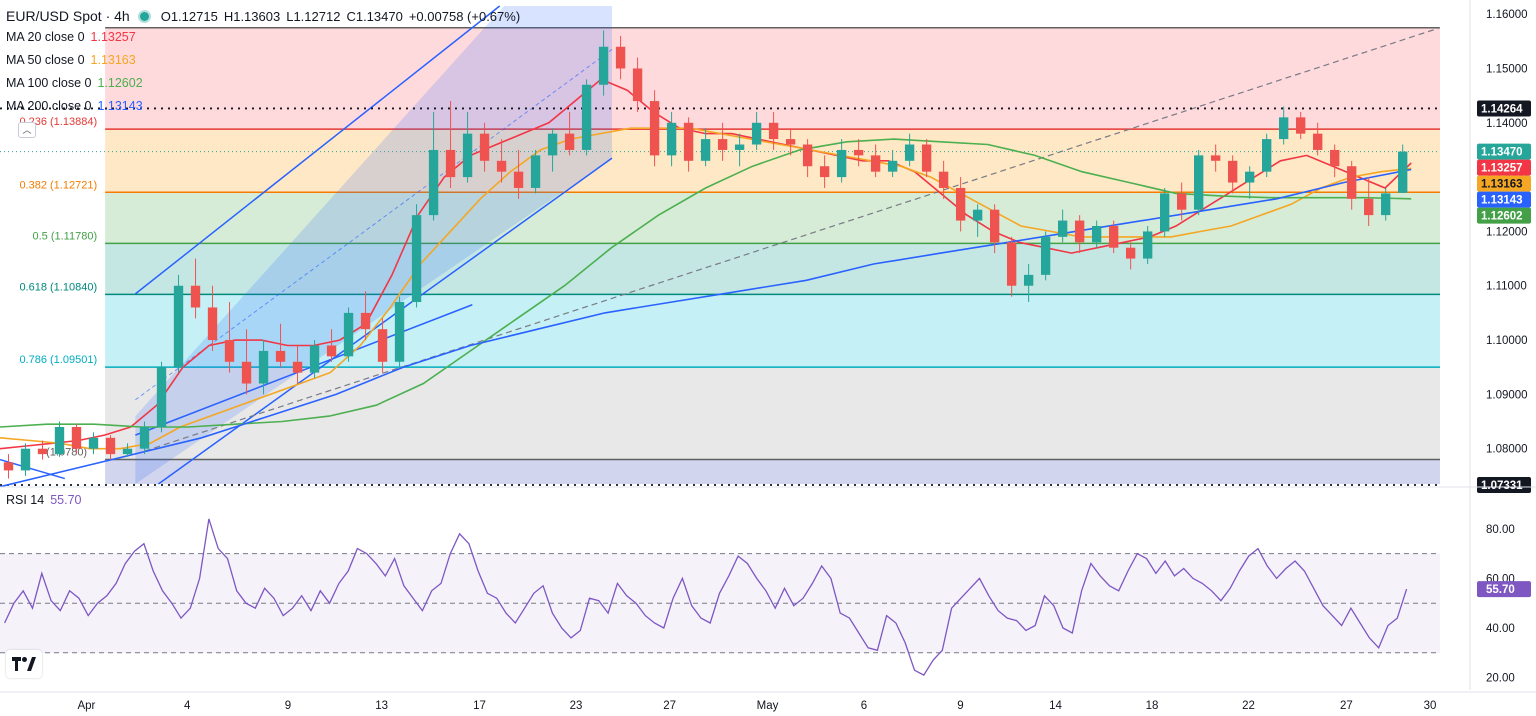 This screenshot has width=1536, height=716. What do you see at coordinates (1500, 590) in the screenshot?
I see `rsi-axis-badge-text: 55.70` at bounding box center [1500, 590].